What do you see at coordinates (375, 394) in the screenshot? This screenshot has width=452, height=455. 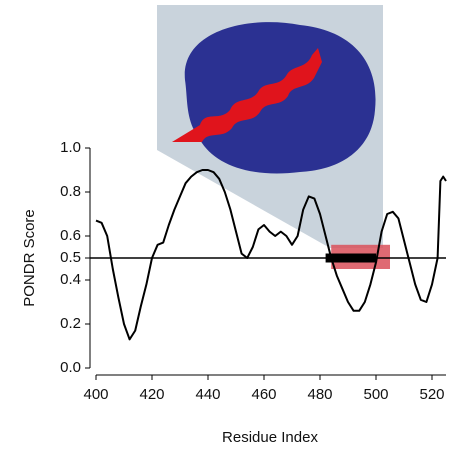 I see `x-tick-label: 500` at bounding box center [375, 394].